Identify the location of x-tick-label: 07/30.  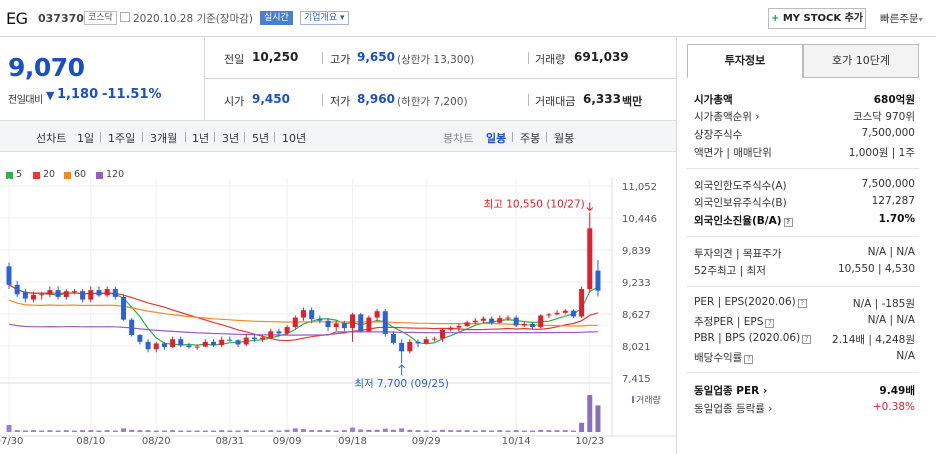
(11, 441).